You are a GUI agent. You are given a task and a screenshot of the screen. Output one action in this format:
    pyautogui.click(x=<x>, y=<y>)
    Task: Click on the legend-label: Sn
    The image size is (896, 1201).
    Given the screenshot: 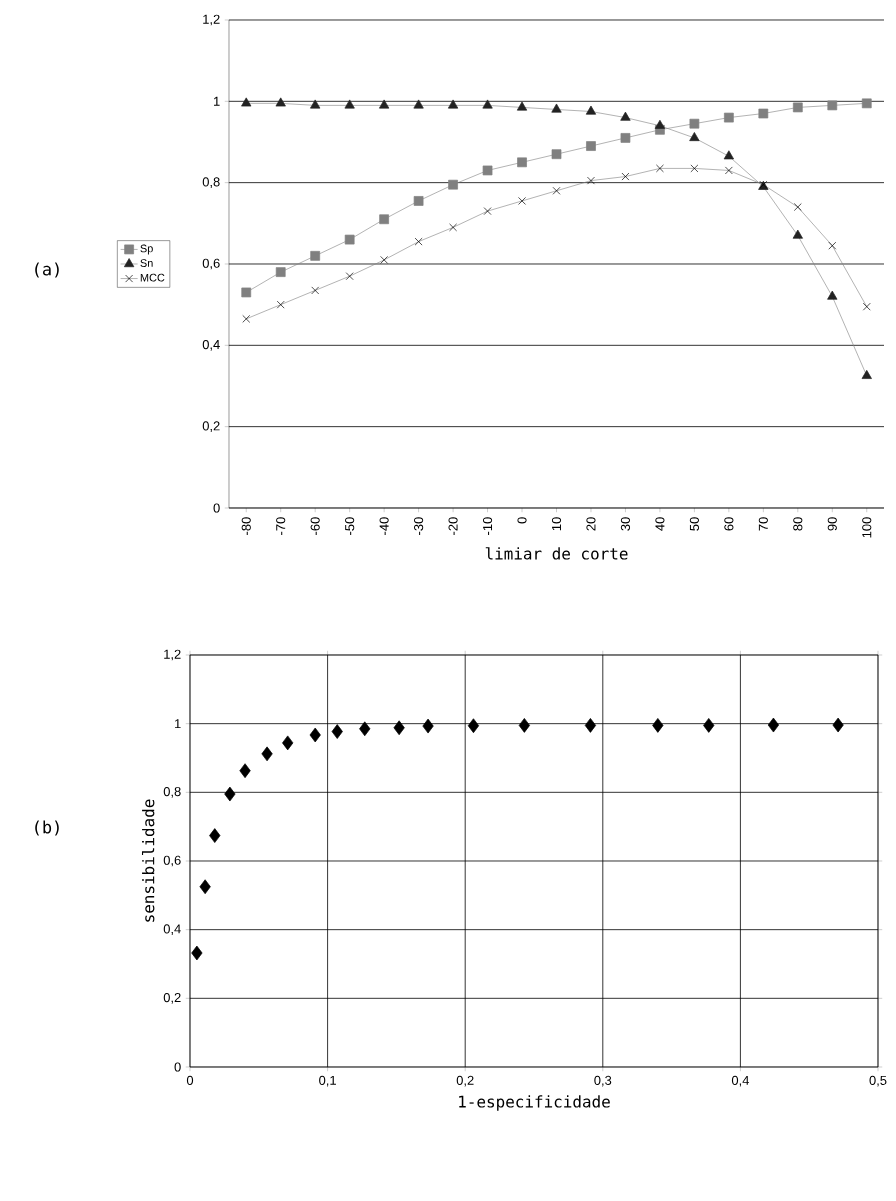 What is the action you would take?
    pyautogui.click(x=146, y=263)
    